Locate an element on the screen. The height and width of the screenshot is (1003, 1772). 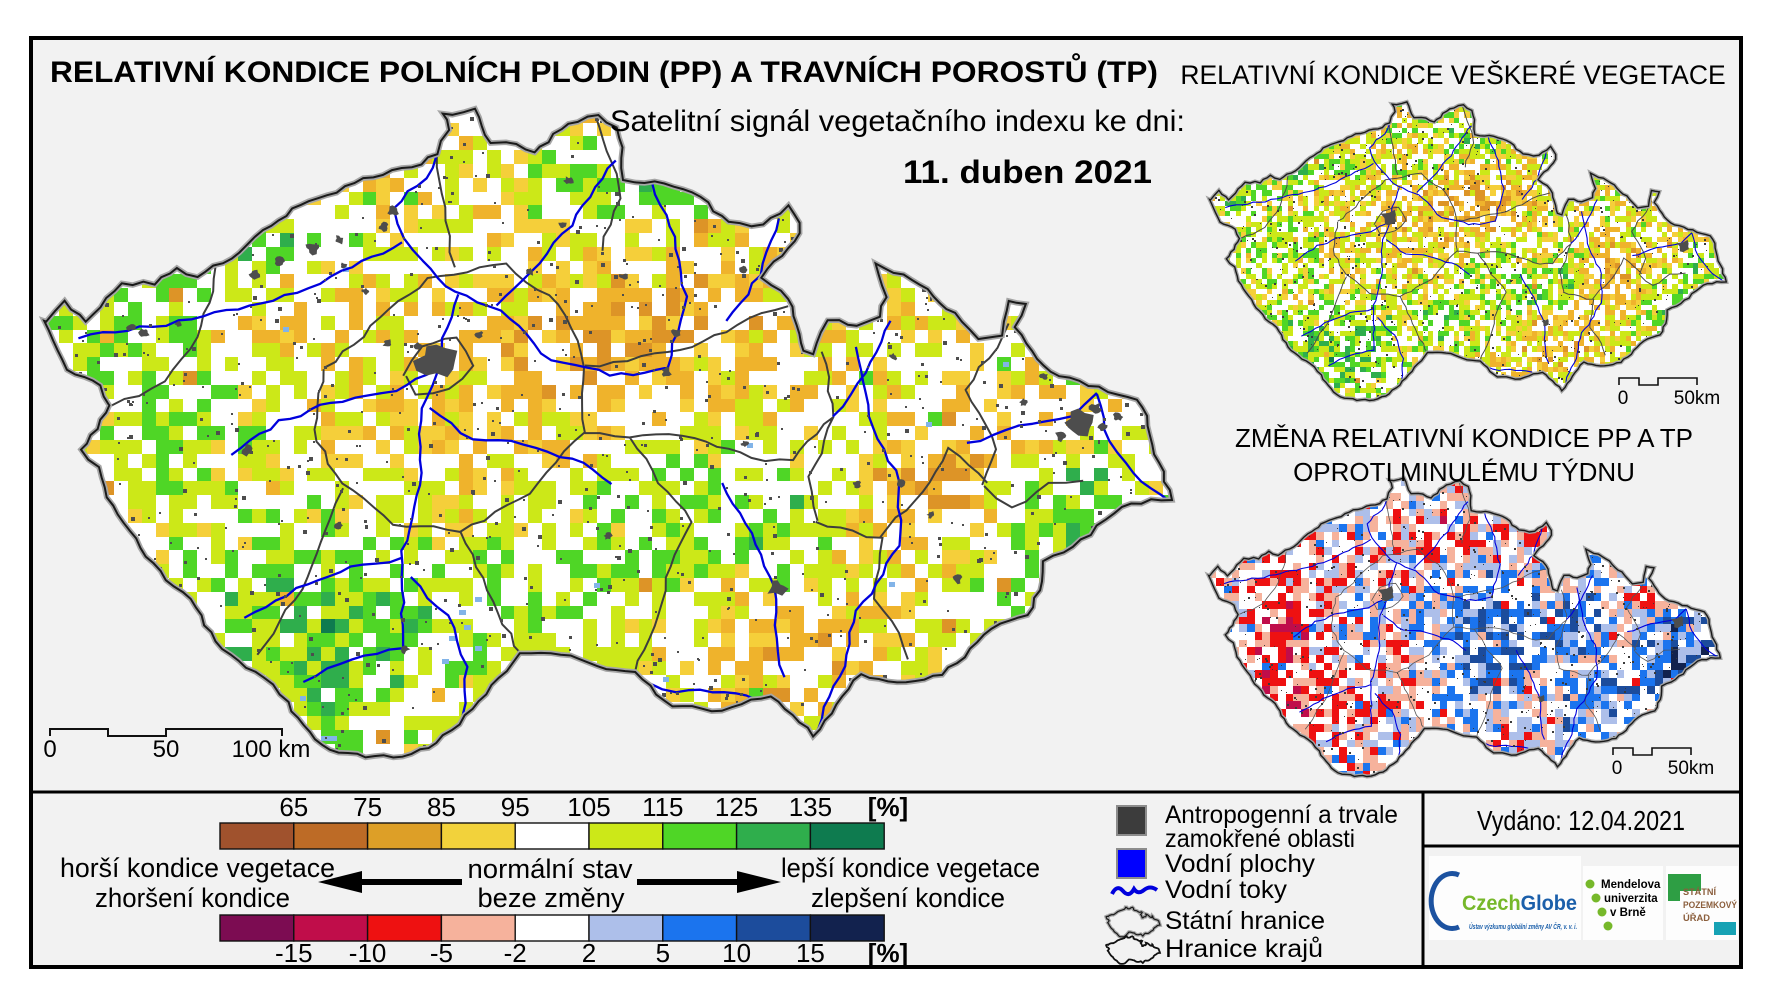
svg-text: Antropogenní a trvale is located at coordinates (1281, 815).